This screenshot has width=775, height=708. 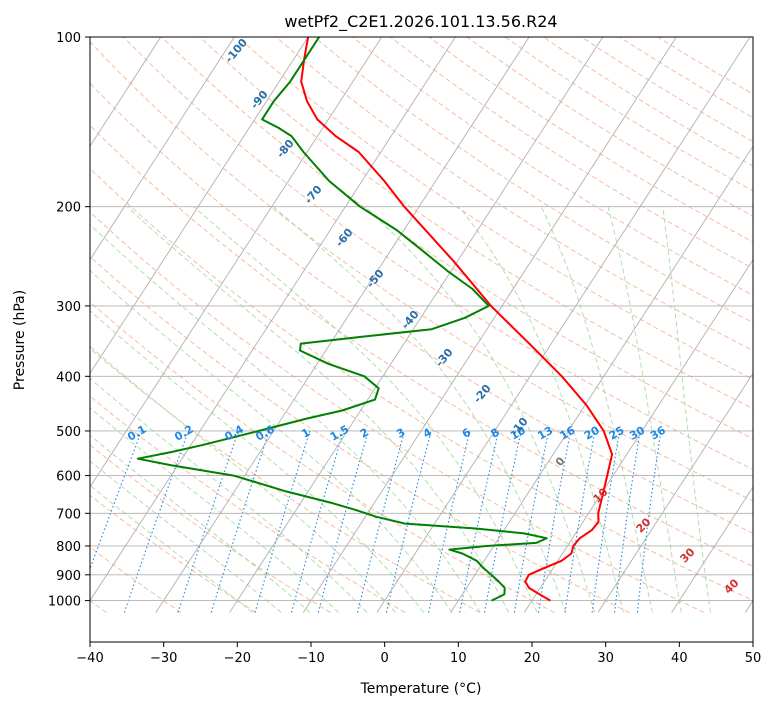 What do you see at coordinates (532, 658) in the screenshot?
I see `x-tick-label: 20` at bounding box center [532, 658].